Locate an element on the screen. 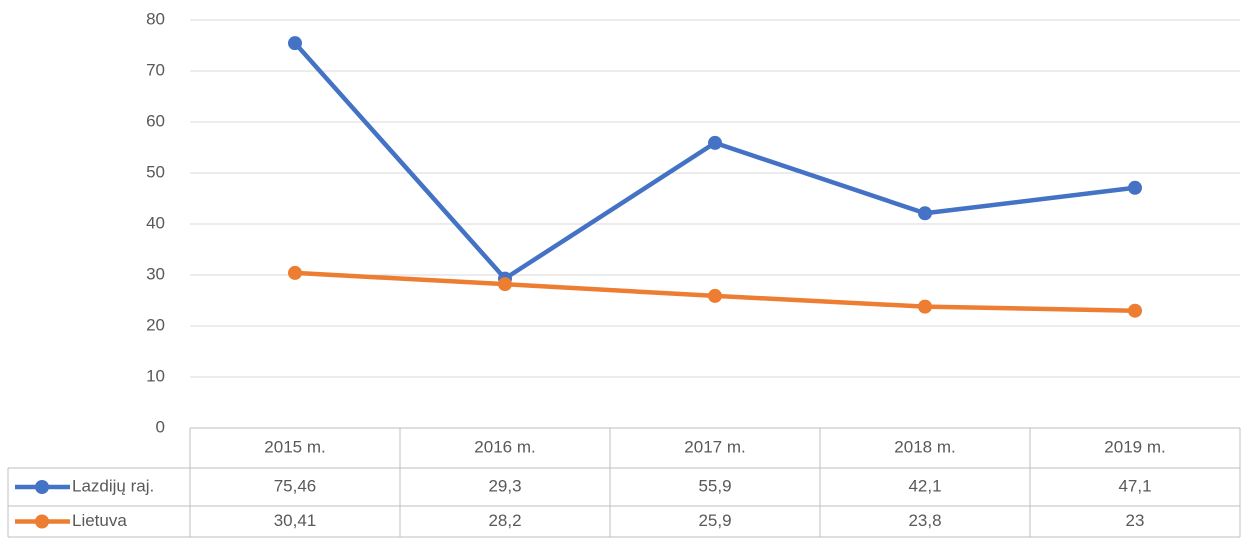  table-value: 23,8 is located at coordinates (924, 520).